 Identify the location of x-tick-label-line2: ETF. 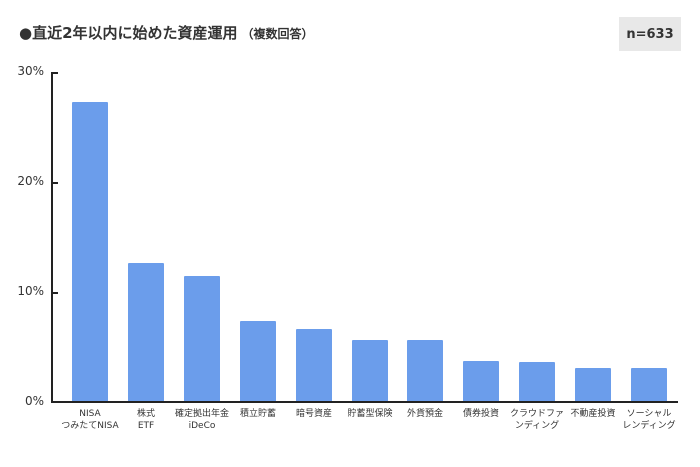
(146, 426).